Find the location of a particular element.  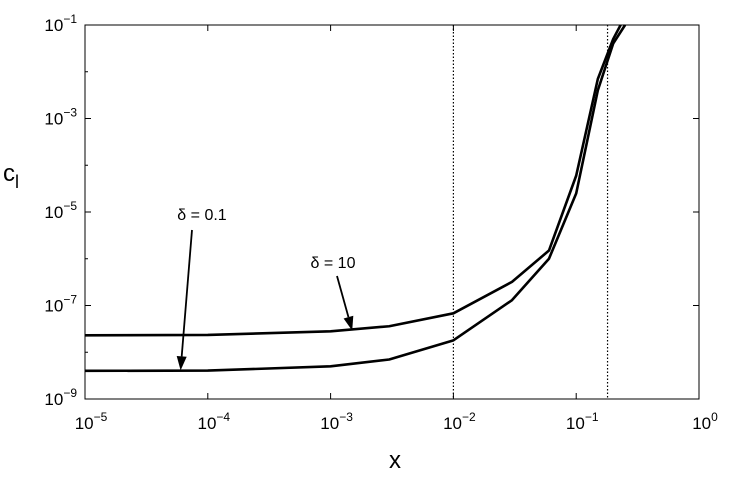

y-tick-label: 10⁻⁵ is located at coordinates (60, 210).